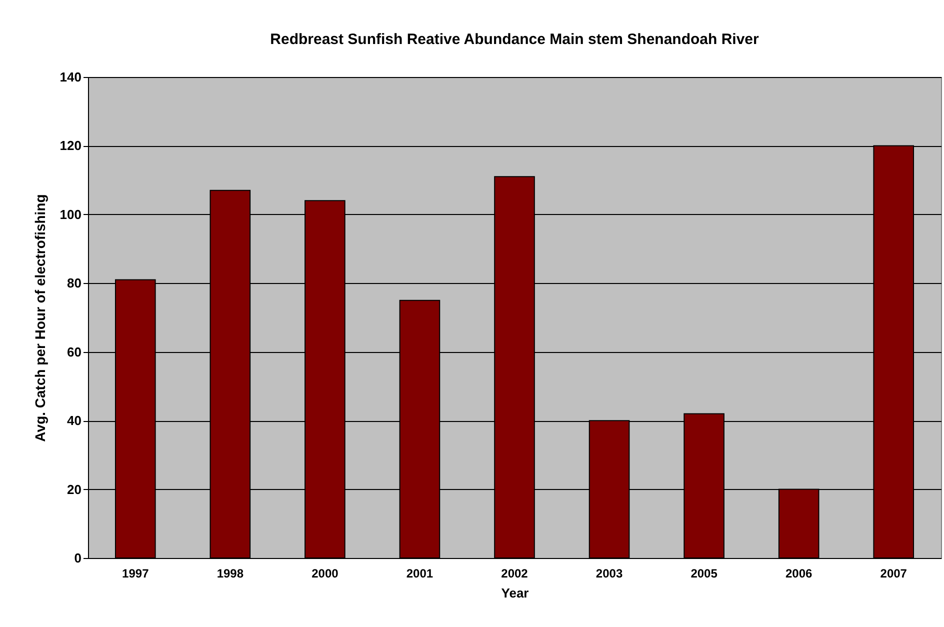 Image resolution: width=944 pixels, height=627 pixels. I want to click on chart-title: Redbreast Sunfish Reative Abundance Main stem Shenandoah River, so click(515, 39).